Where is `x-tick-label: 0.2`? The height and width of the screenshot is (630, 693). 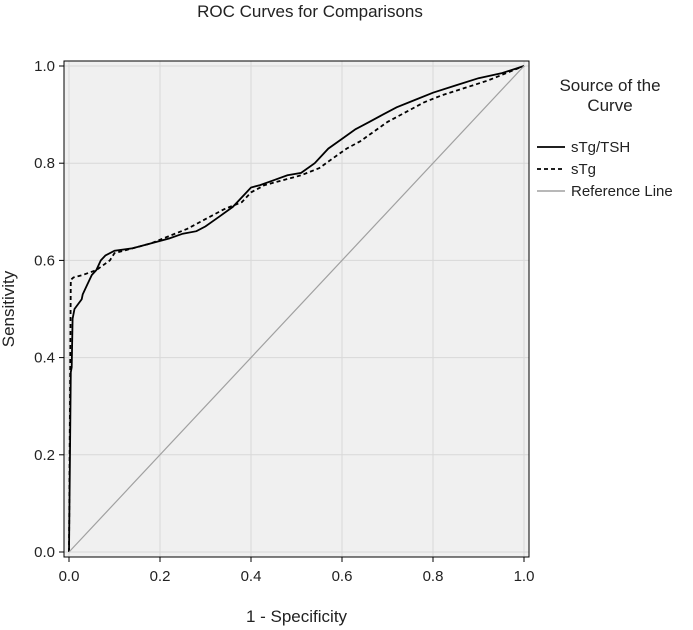 x-tick-label: 0.2 is located at coordinates (160, 576).